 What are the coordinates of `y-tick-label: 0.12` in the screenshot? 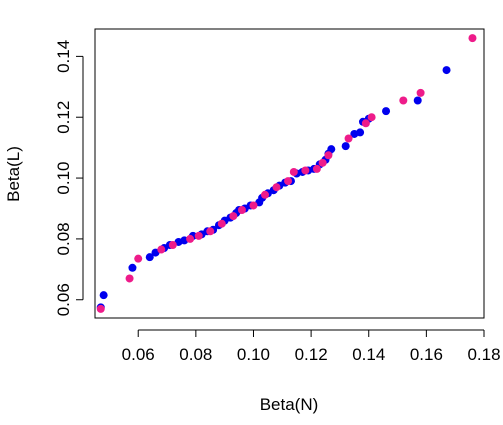 It's located at (63, 117).